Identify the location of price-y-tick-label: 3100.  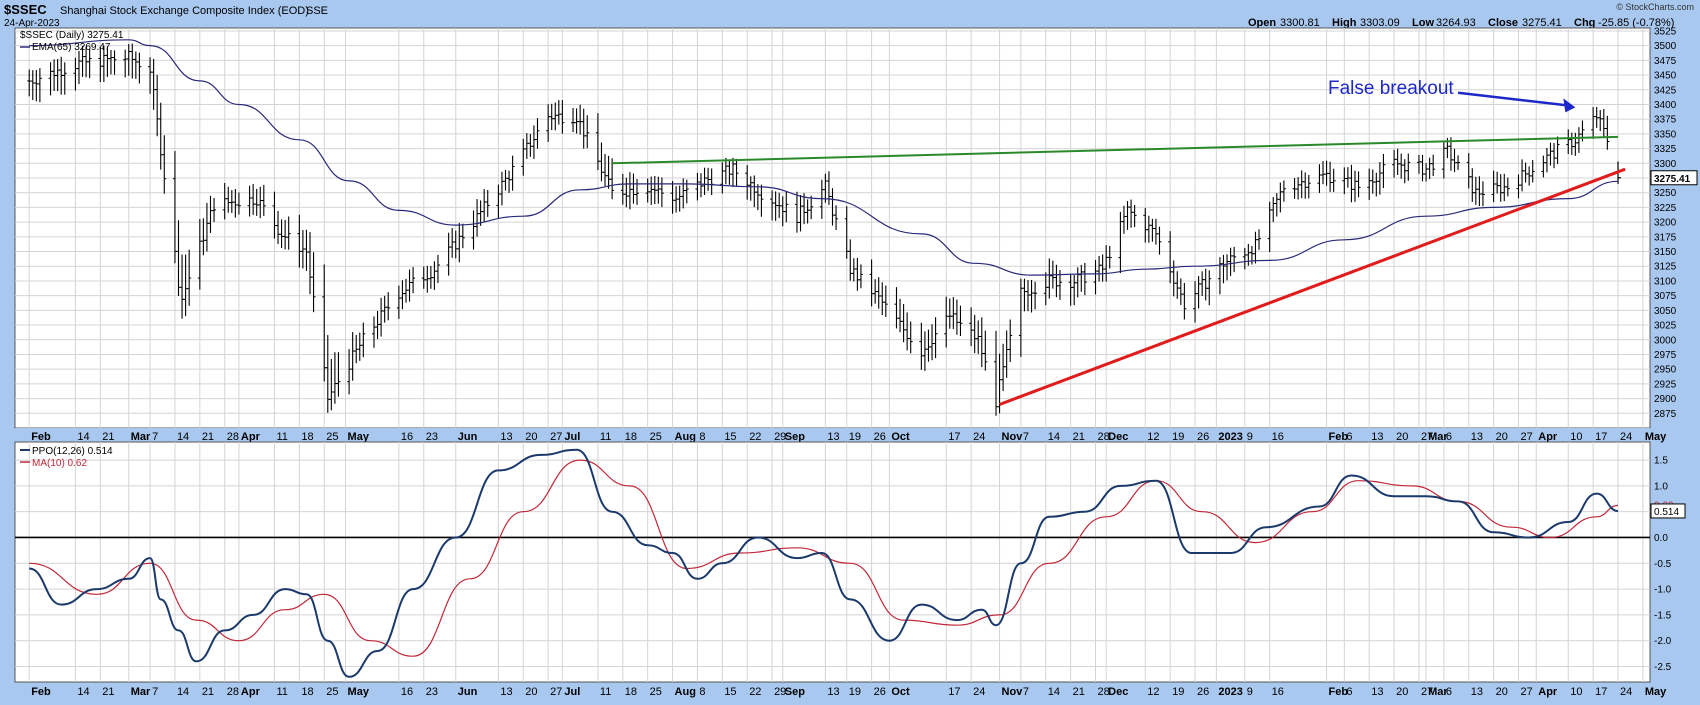
(1665, 281).